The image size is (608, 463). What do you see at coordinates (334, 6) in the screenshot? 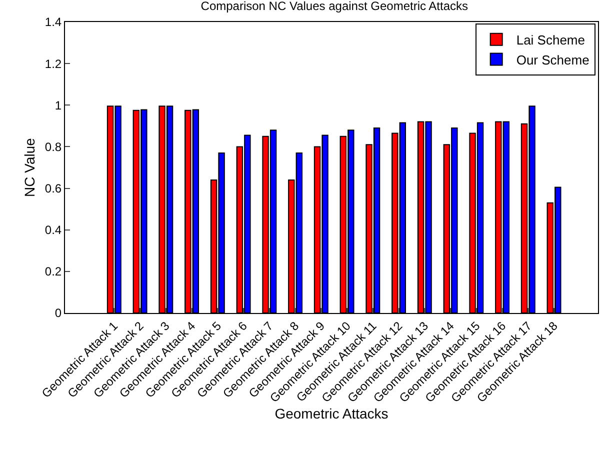
I see `chart-title: Comparison NC Values against Geometric Attacks` at bounding box center [334, 6].